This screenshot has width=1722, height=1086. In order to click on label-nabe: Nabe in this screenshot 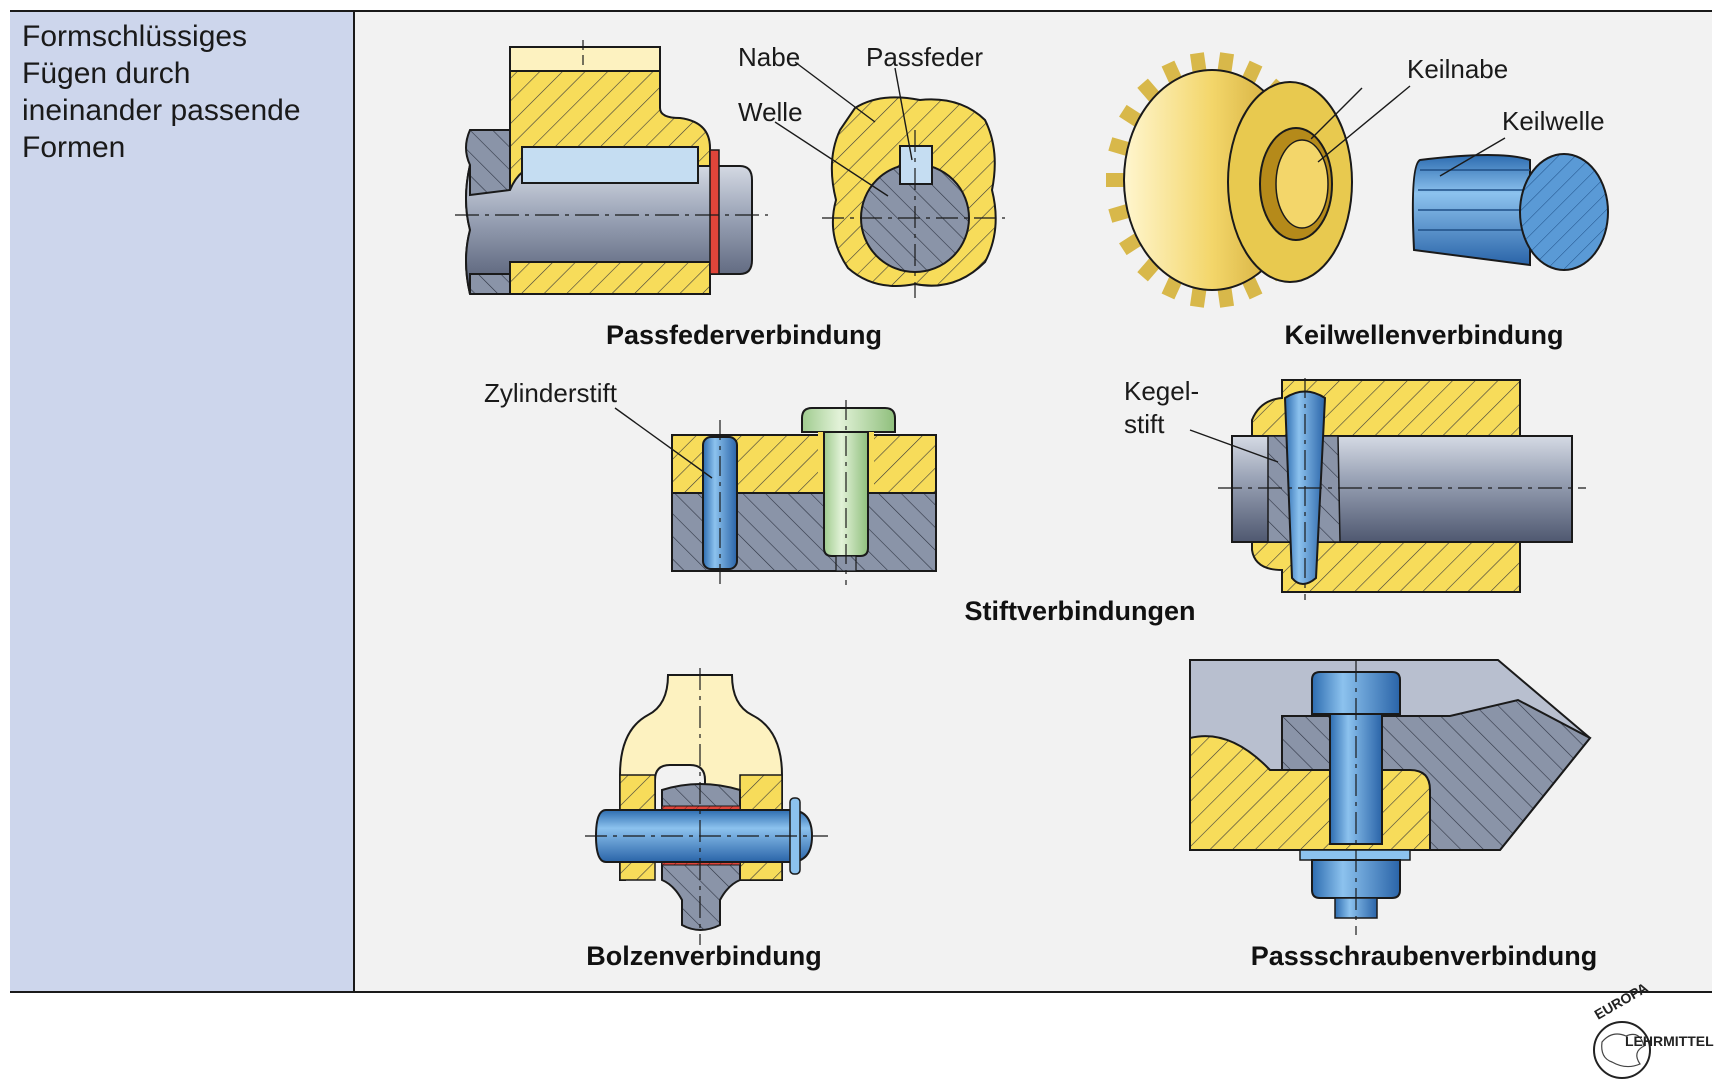, I will do `click(769, 57)`.